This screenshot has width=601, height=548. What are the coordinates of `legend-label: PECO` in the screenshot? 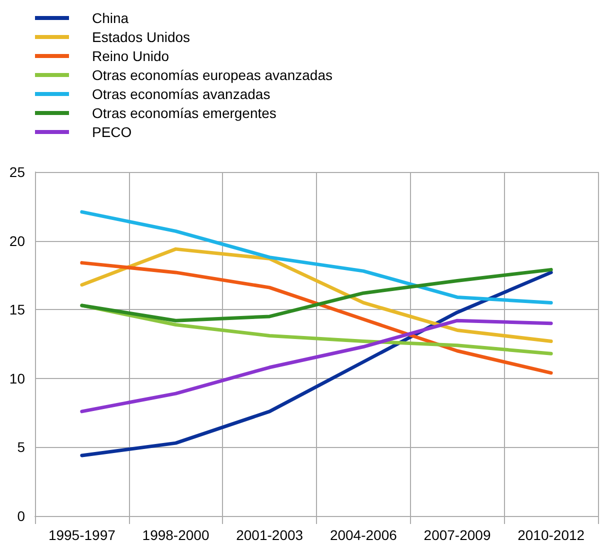 It's located at (112, 132).